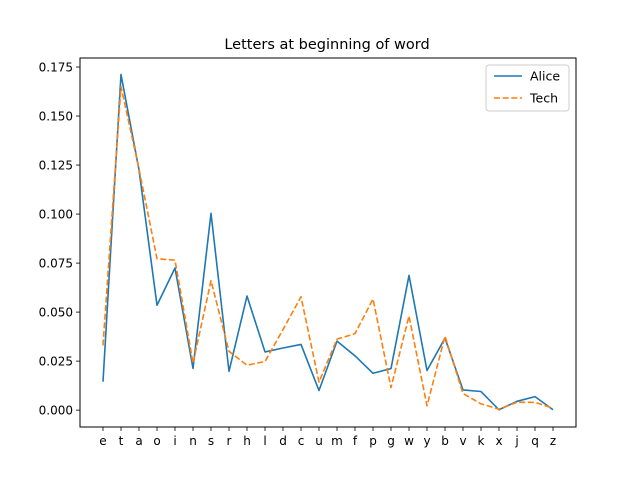 The height and width of the screenshot is (484, 640). I want to click on x-tick-label: k, so click(481, 441).